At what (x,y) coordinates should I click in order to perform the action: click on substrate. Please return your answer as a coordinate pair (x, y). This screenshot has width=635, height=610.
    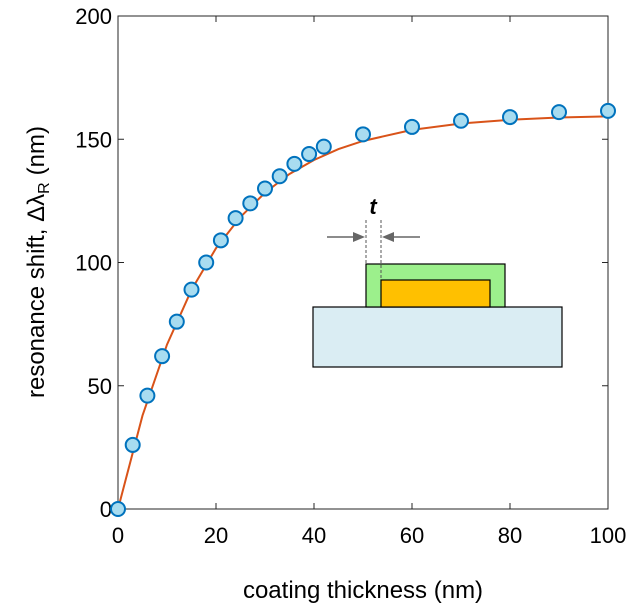
    Looking at the image, I should click on (437, 337).